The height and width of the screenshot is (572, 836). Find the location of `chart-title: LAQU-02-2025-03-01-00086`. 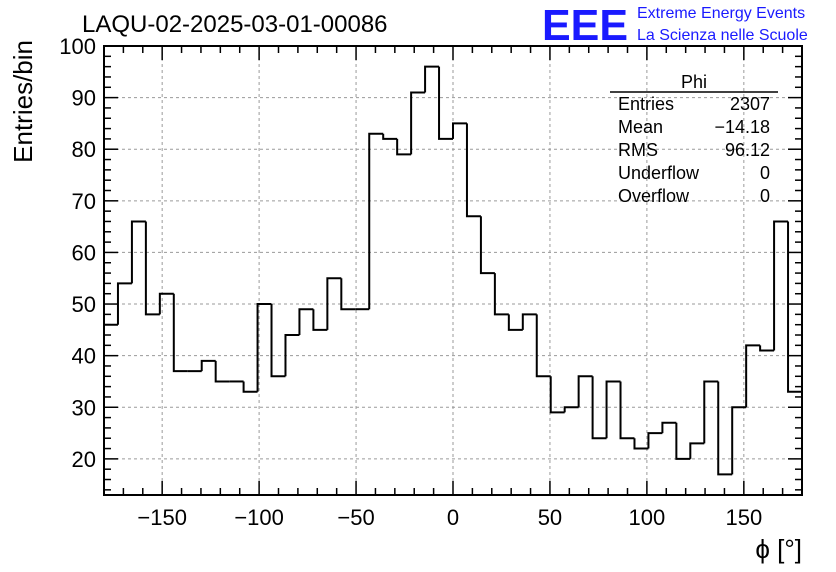

chart-title: LAQU-02-2025-03-01-00086 is located at coordinates (235, 24).